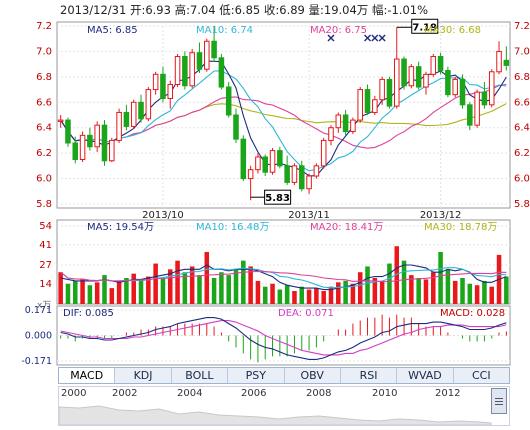 The image size is (530, 430). Describe the element at coordinates (284, 406) in the screenshot. I see `time-navigator: 2000 2002 2004 2006 2008 2010 2012` at that location.